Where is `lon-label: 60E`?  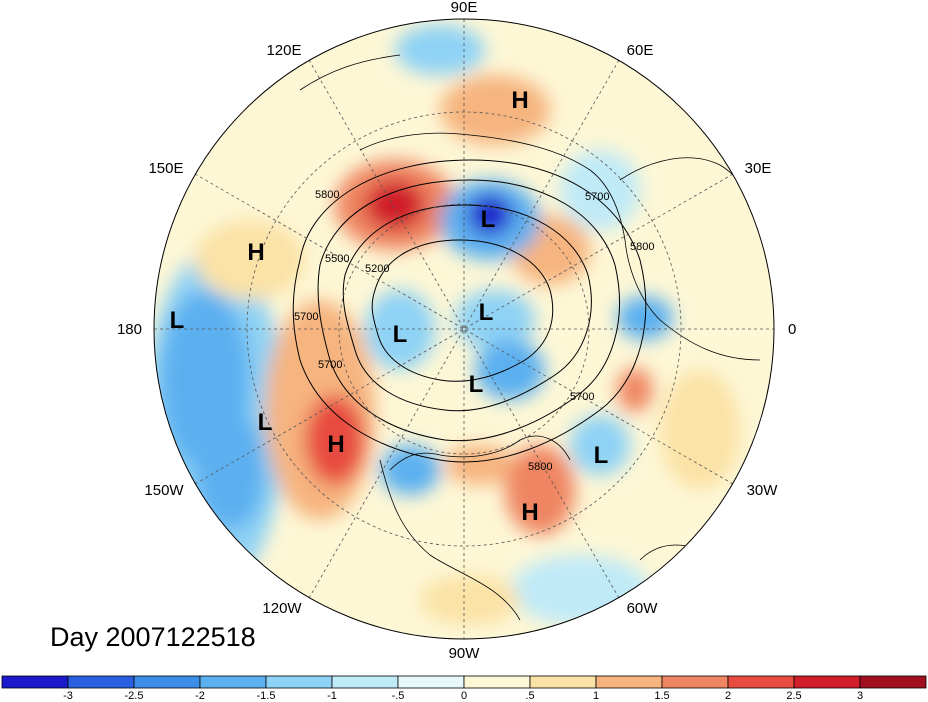 lon-label: 60E is located at coordinates (640, 50).